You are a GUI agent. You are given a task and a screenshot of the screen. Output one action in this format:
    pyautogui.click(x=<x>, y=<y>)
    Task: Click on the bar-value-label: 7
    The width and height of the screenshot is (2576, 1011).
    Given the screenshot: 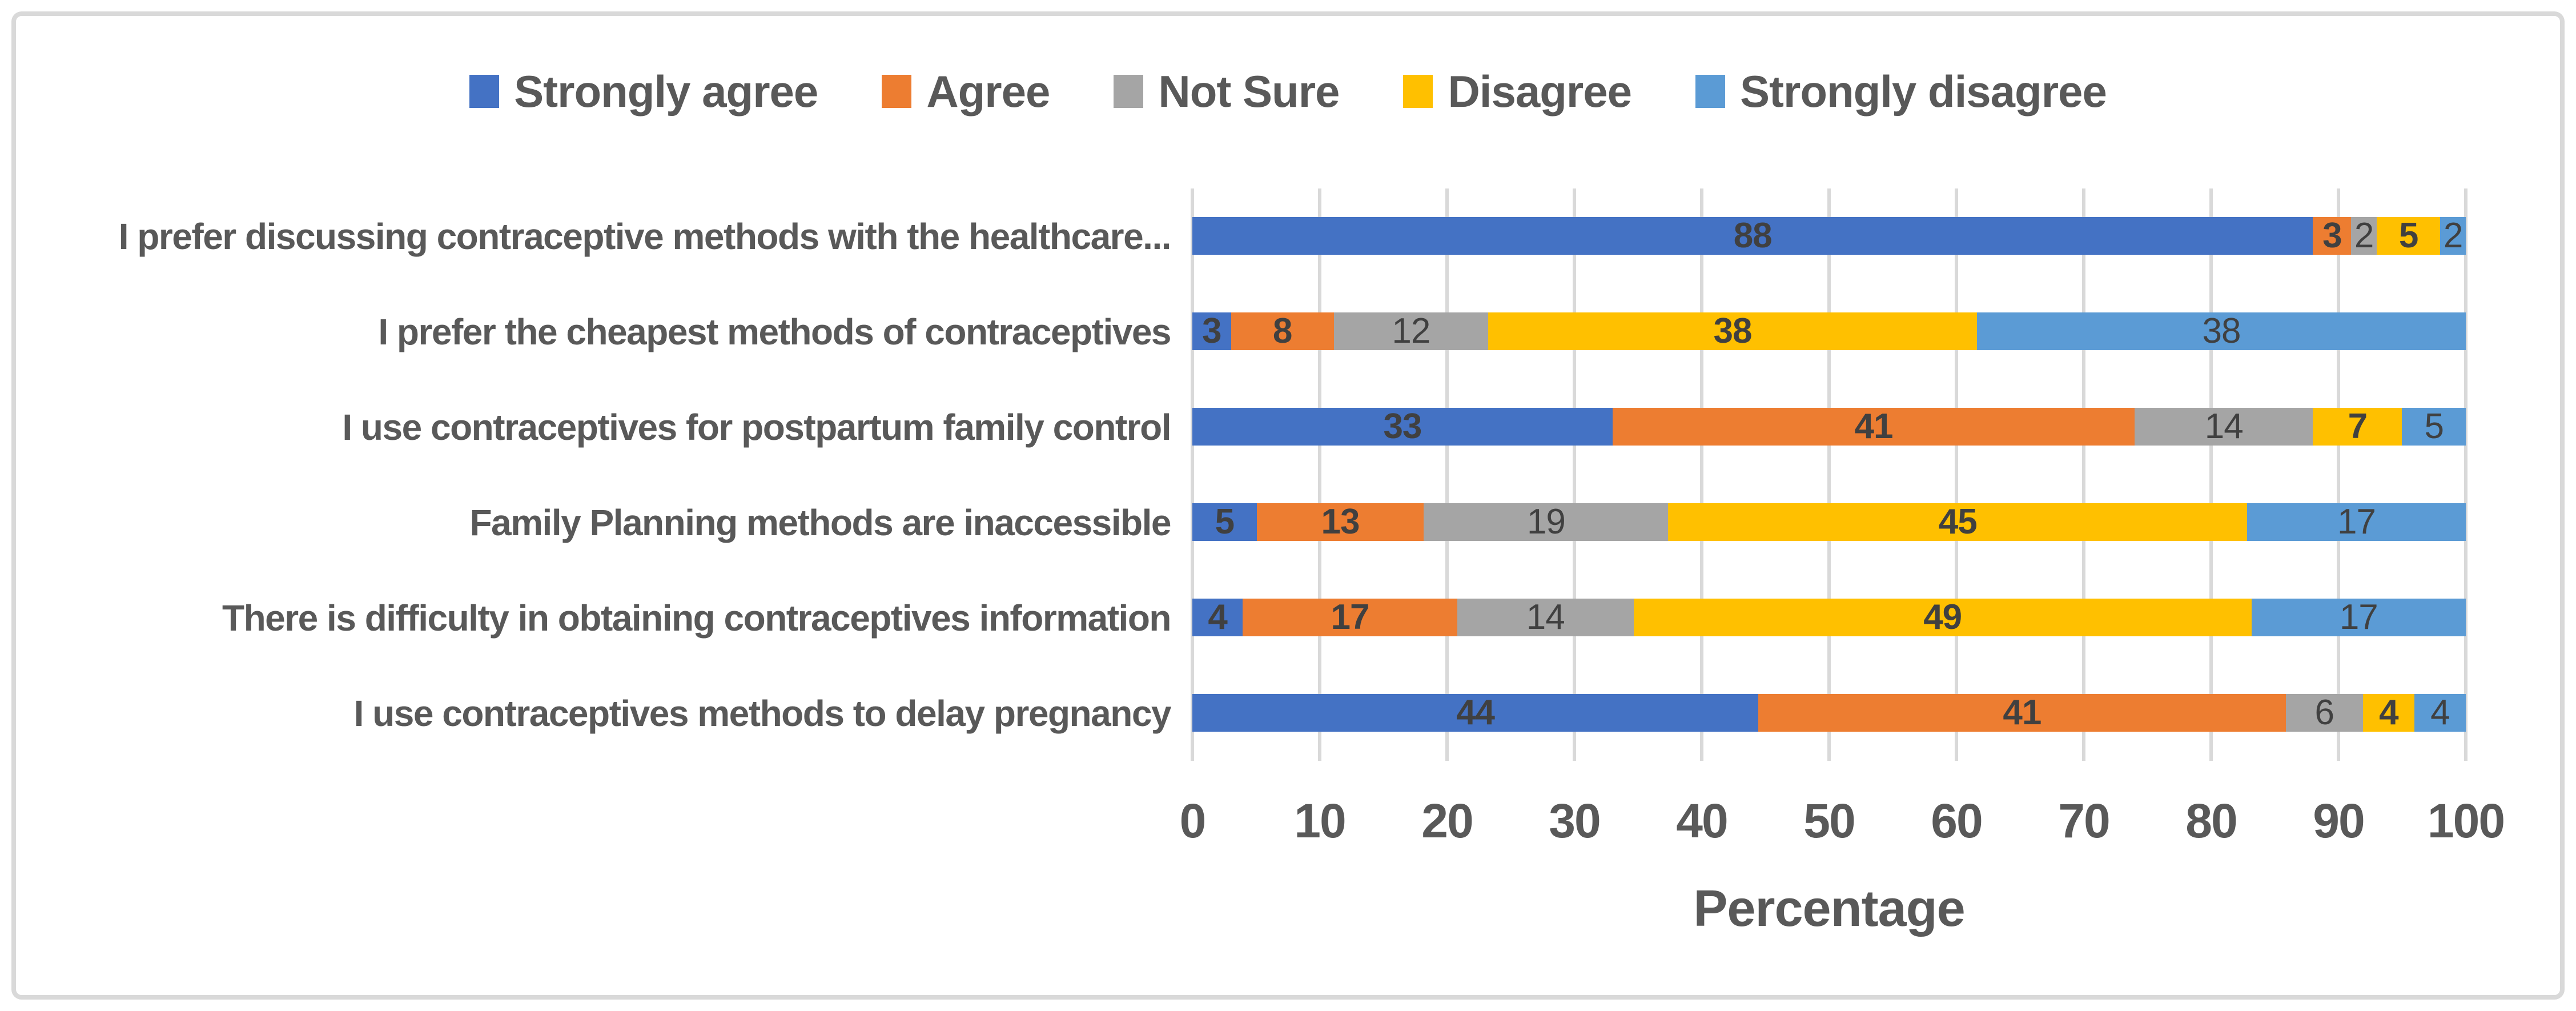 What is the action you would take?
    pyautogui.click(x=2358, y=427)
    